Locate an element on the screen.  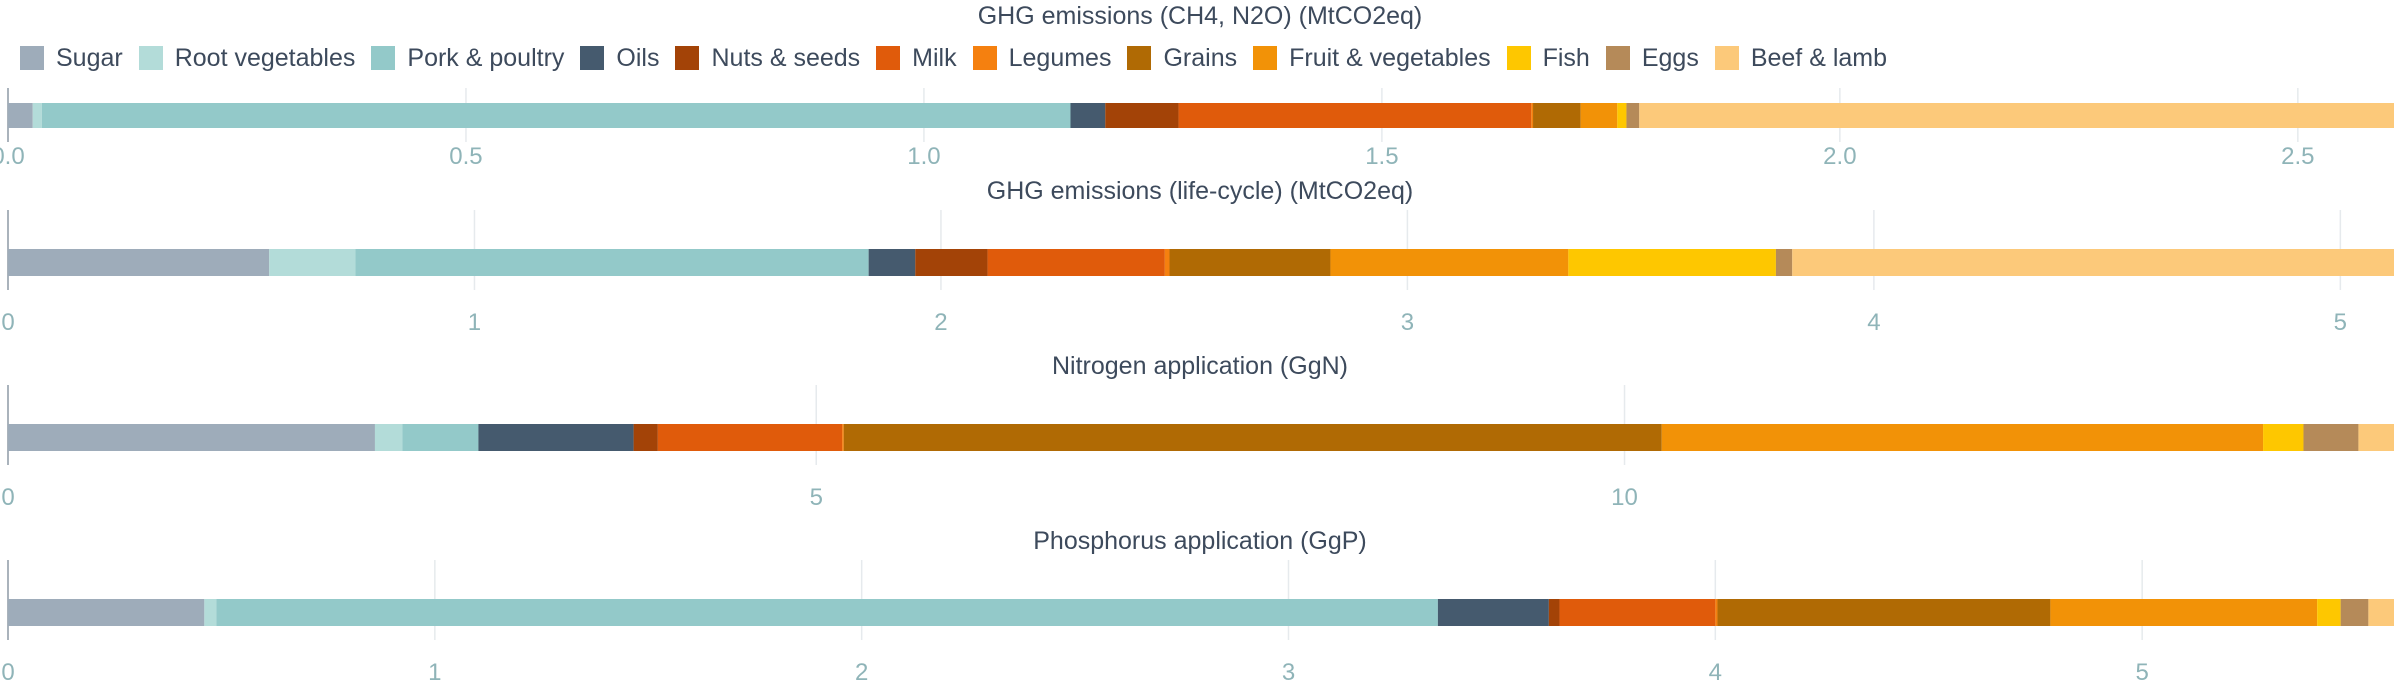
legend-label: Nuts & seeds is located at coordinates (786, 57).